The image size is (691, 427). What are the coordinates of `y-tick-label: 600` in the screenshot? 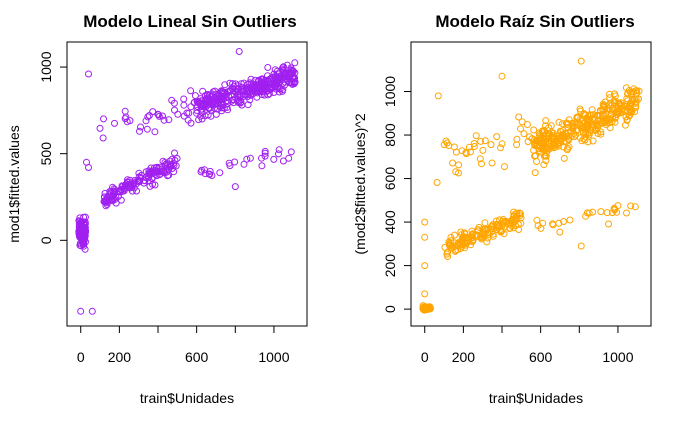 It's located at (390, 179).